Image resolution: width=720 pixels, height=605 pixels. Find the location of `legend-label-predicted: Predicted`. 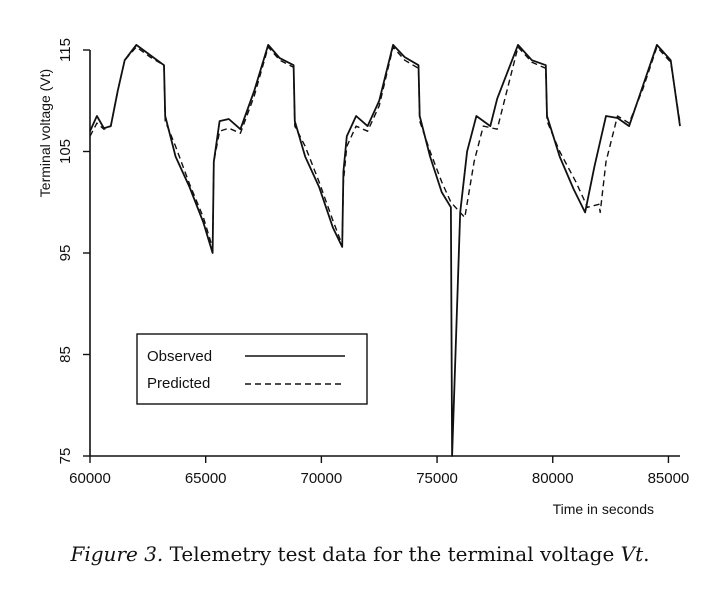

legend-label-predicted: Predicted is located at coordinates (178, 383).